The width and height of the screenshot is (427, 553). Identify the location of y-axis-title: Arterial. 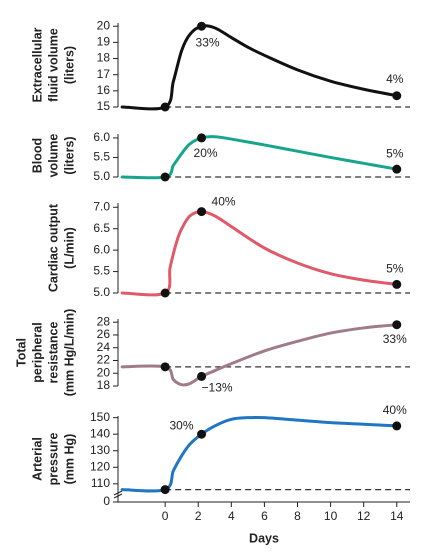
(37, 459).